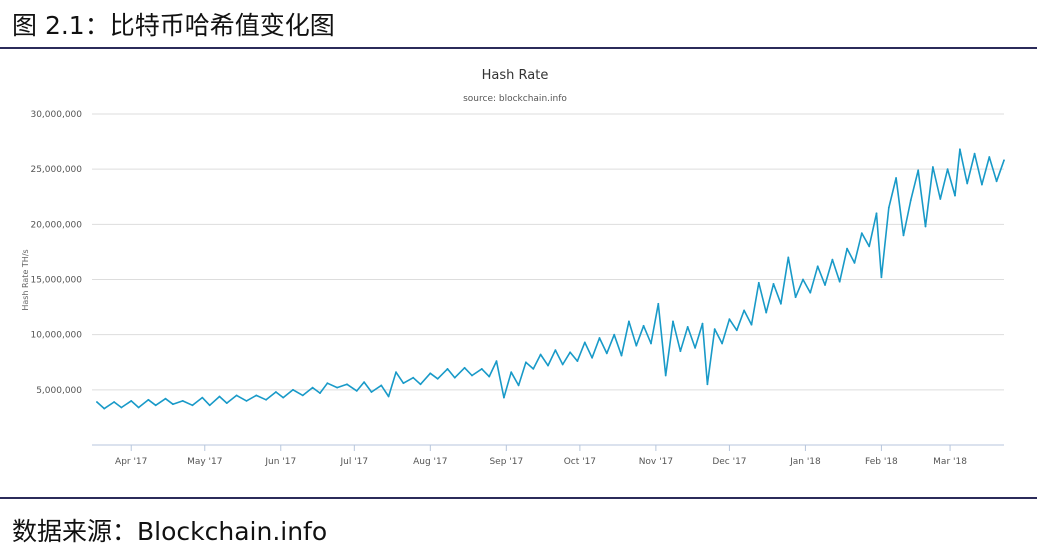 The width and height of the screenshot is (1037, 558). Describe the element at coordinates (25, 279) in the screenshot. I see `y-axis-label: Hash Rate TH/s` at that location.